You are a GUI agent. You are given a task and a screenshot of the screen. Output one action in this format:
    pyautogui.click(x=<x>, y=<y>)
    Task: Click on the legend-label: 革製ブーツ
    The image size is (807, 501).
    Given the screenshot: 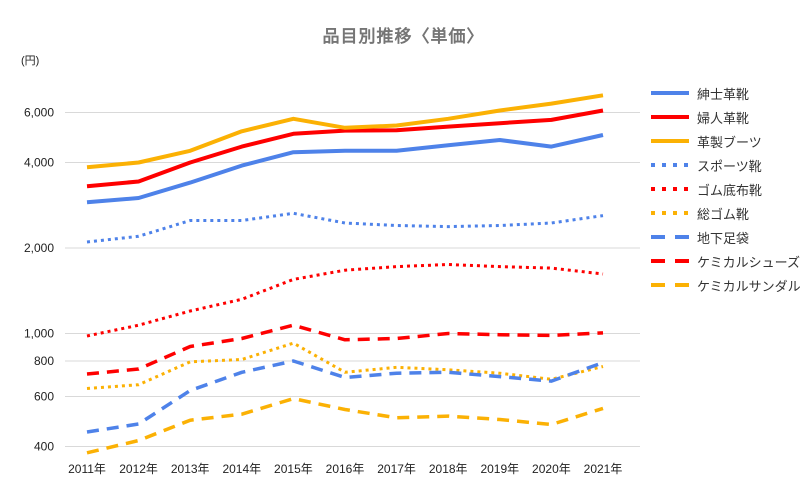 What is the action you would take?
    pyautogui.click(x=729, y=142)
    